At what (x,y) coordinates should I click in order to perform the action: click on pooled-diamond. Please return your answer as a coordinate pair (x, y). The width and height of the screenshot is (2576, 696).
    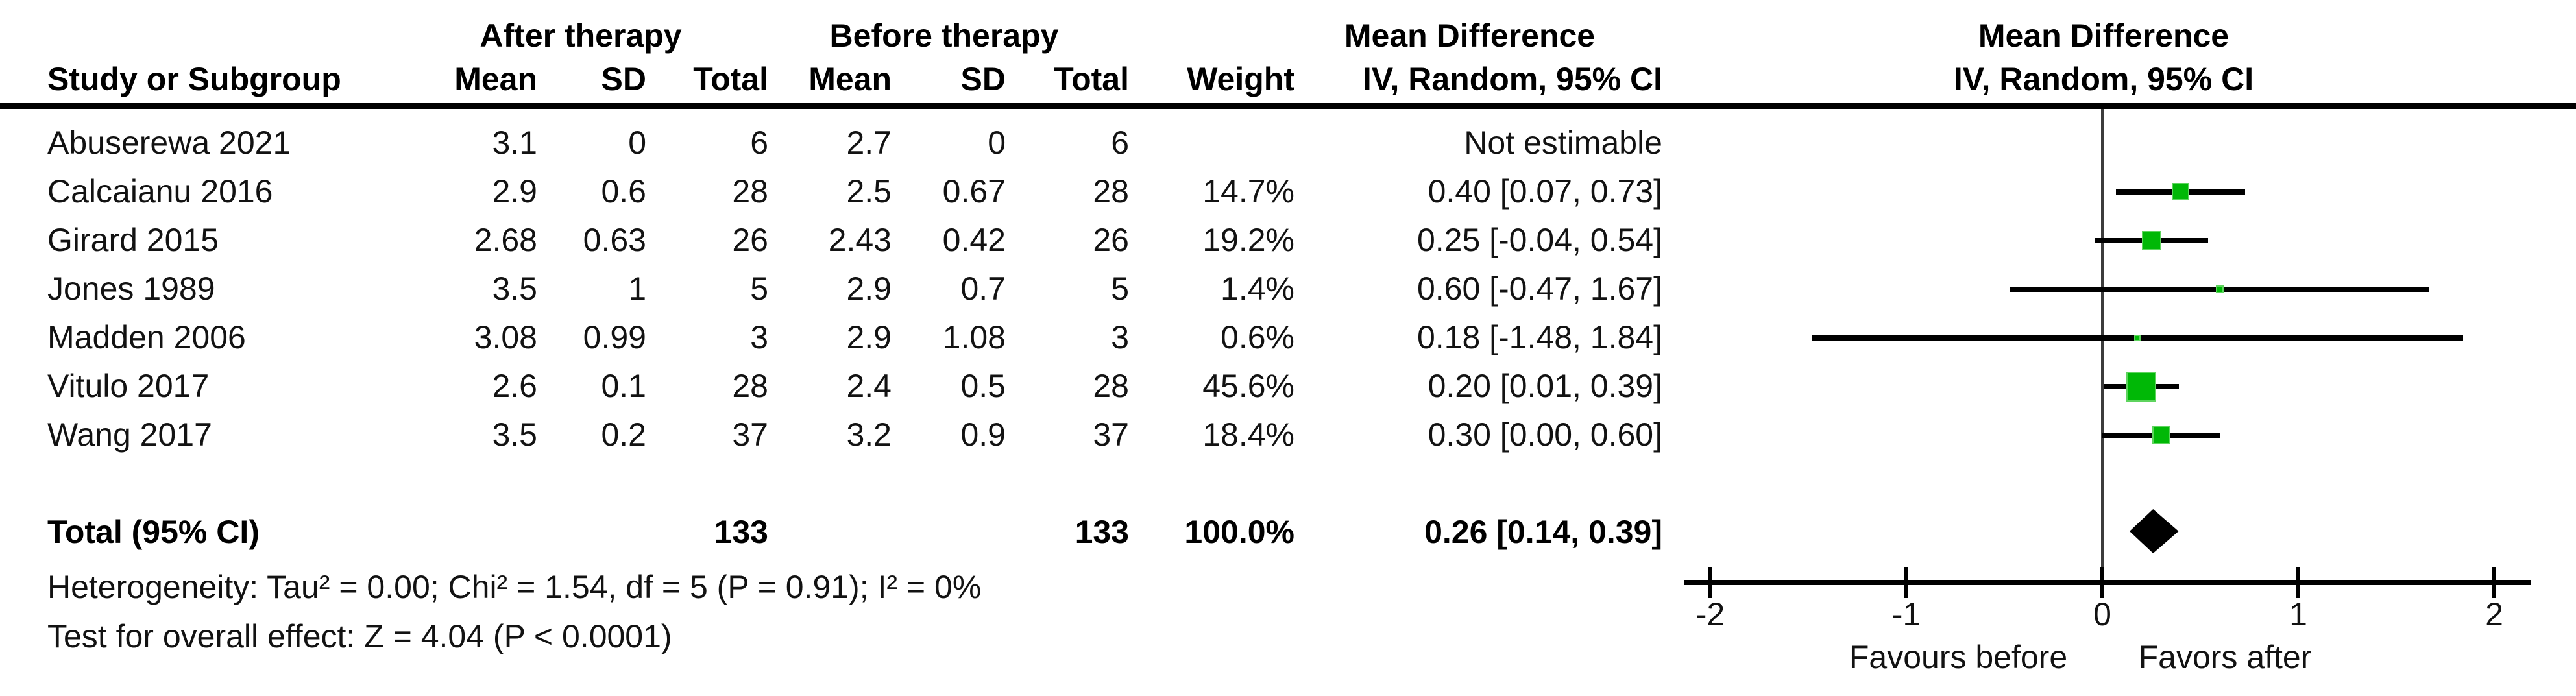
    Looking at the image, I should click on (2154, 531).